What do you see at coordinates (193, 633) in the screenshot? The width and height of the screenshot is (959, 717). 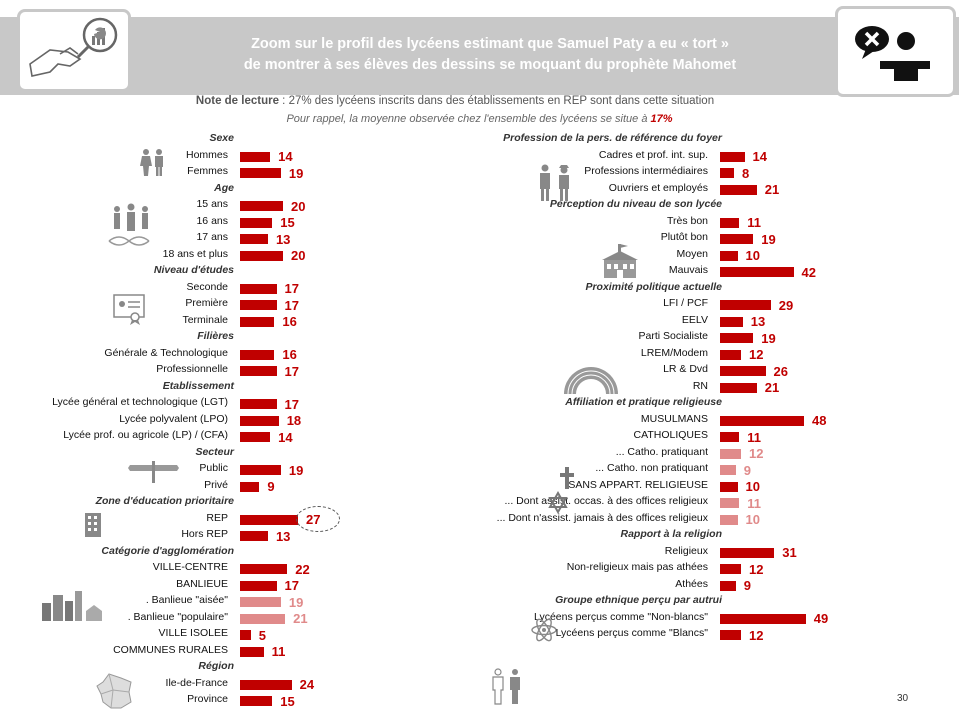 I see `row-label: VILLE ISOLEE` at bounding box center [193, 633].